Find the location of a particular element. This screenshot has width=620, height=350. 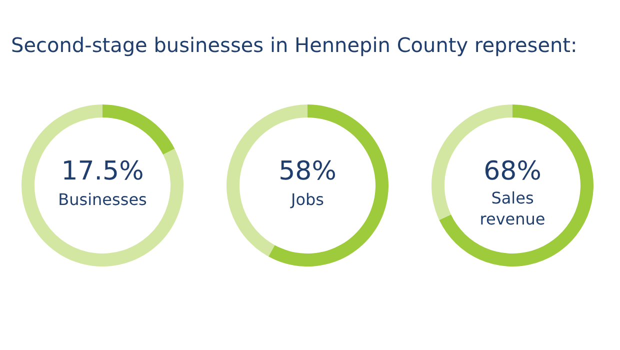

slice-label: Businesses is located at coordinates (102, 199).